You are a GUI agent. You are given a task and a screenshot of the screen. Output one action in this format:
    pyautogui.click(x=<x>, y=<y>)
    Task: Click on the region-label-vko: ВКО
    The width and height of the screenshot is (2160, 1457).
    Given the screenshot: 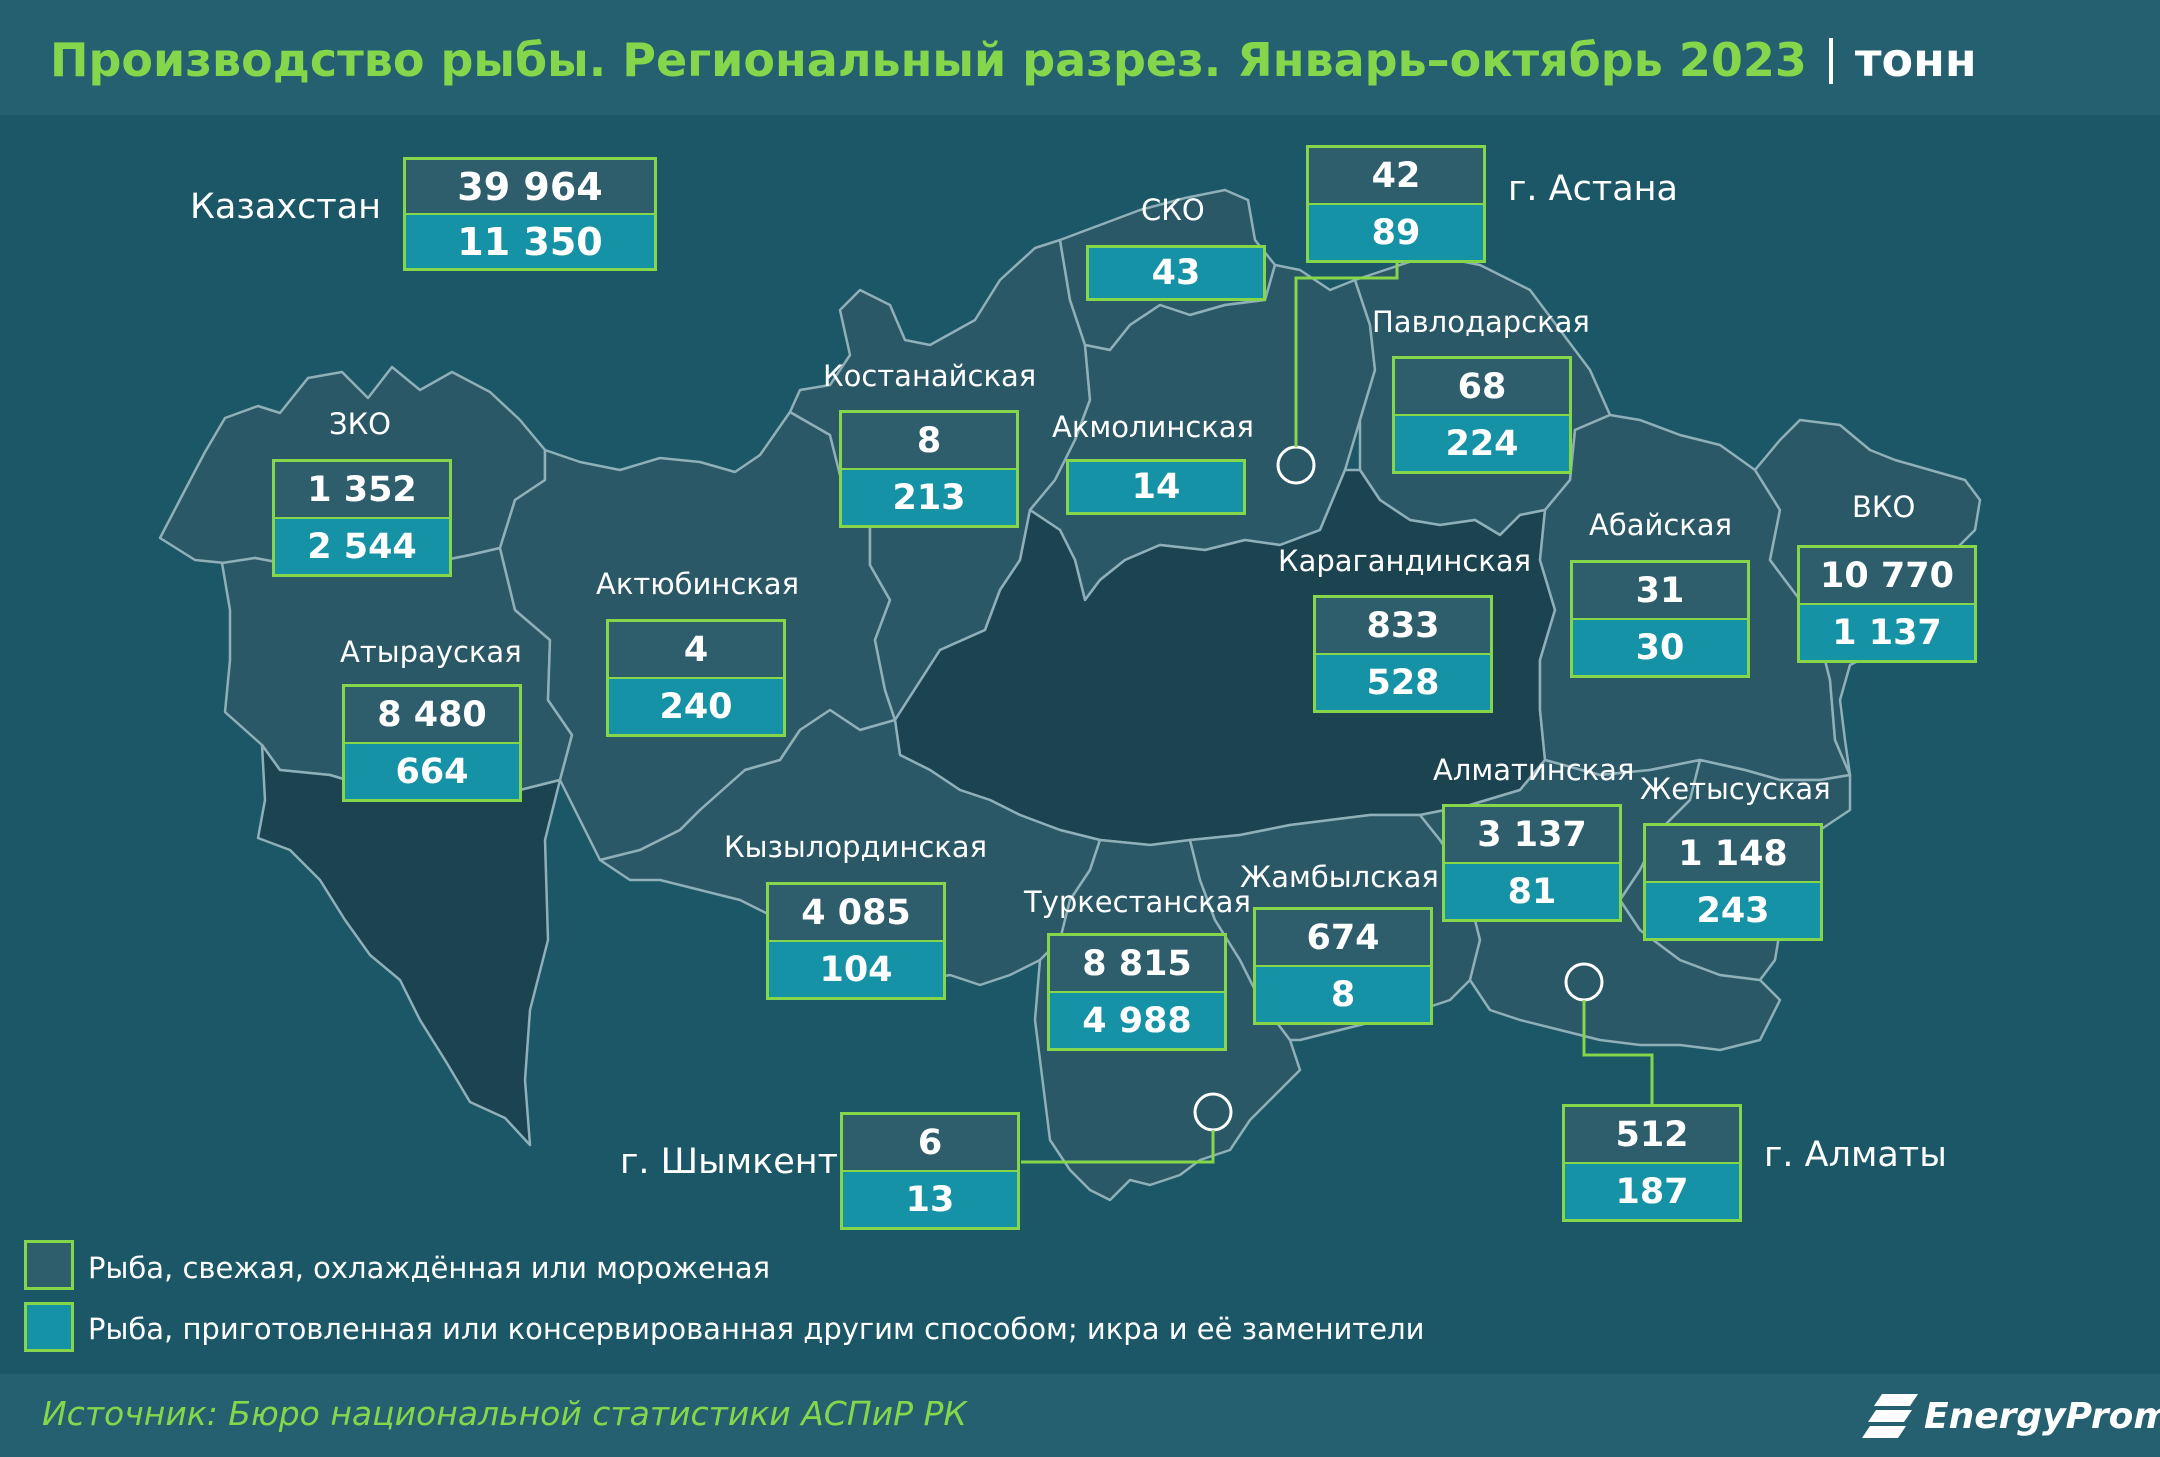 What is the action you would take?
    pyautogui.click(x=1884, y=507)
    